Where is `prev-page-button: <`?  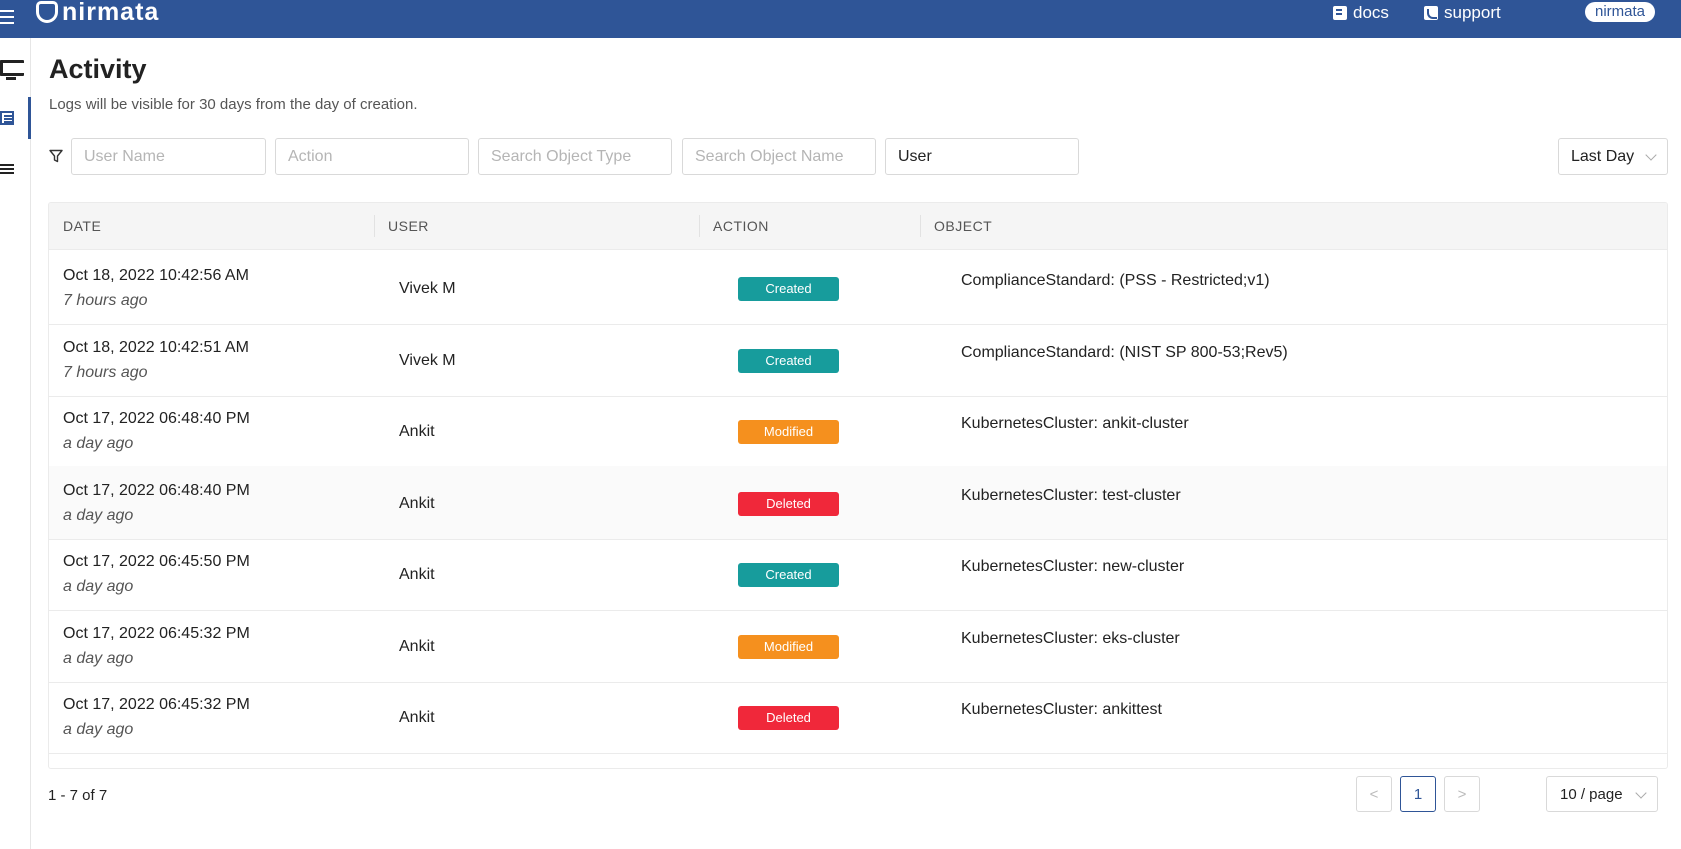
prev-page-button: < is located at coordinates (1374, 794).